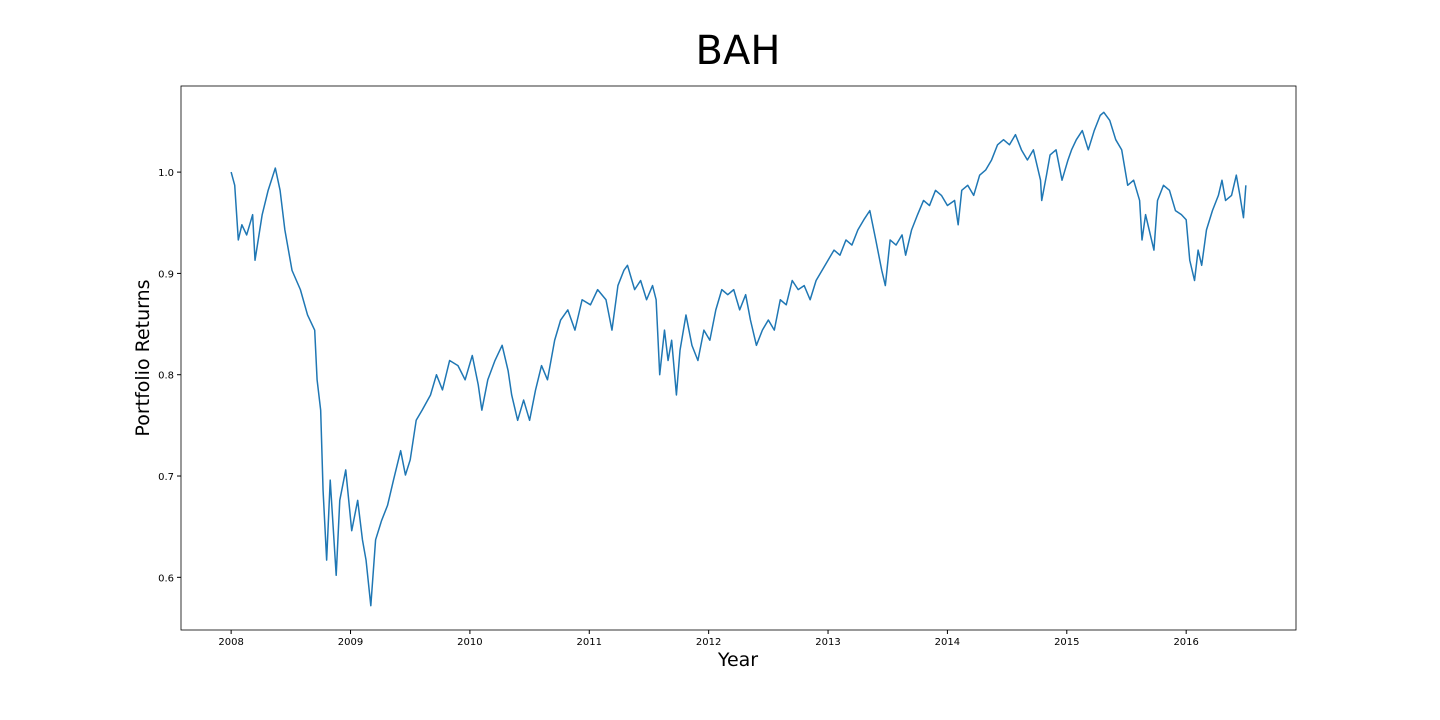 The height and width of the screenshot is (720, 1440). Describe the element at coordinates (230, 642) in the screenshot. I see `x-tick-label: 2008` at that location.